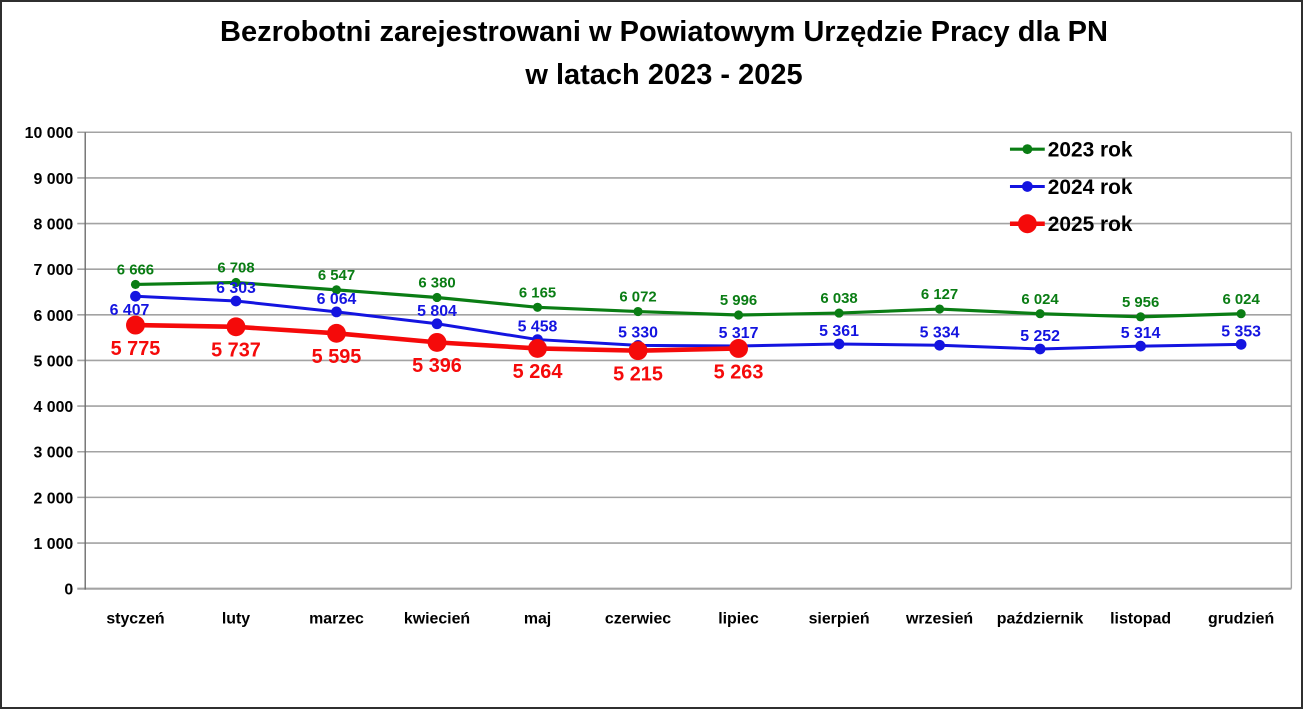 This screenshot has width=1303, height=709. I want to click on x-axis-month-label: listopad, so click(1140, 618).